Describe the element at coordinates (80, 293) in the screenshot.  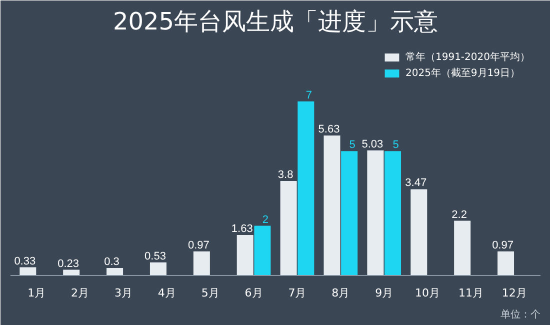
I see `x-tick-label: 2月` at that location.